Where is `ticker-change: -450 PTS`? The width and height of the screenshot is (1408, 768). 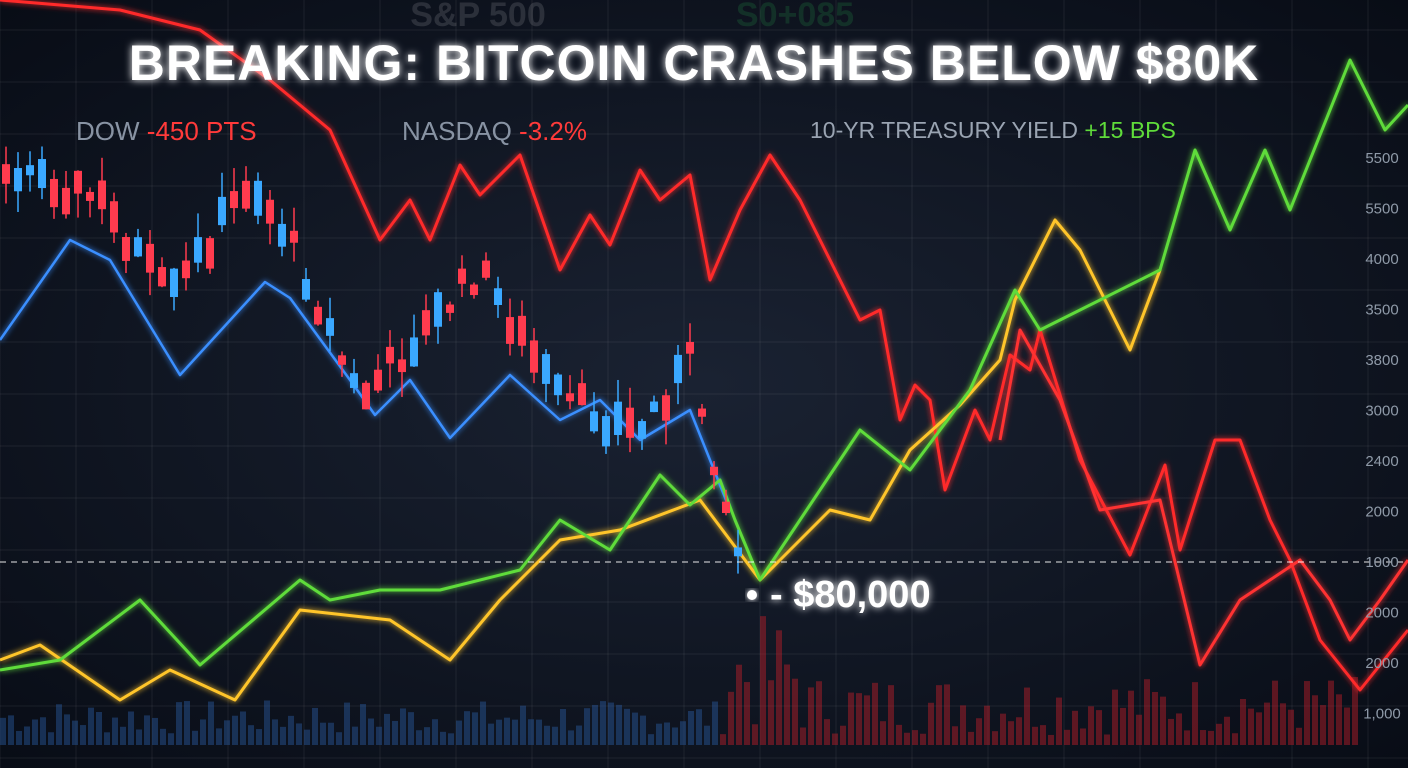
ticker-change: -450 PTS is located at coordinates (202, 131).